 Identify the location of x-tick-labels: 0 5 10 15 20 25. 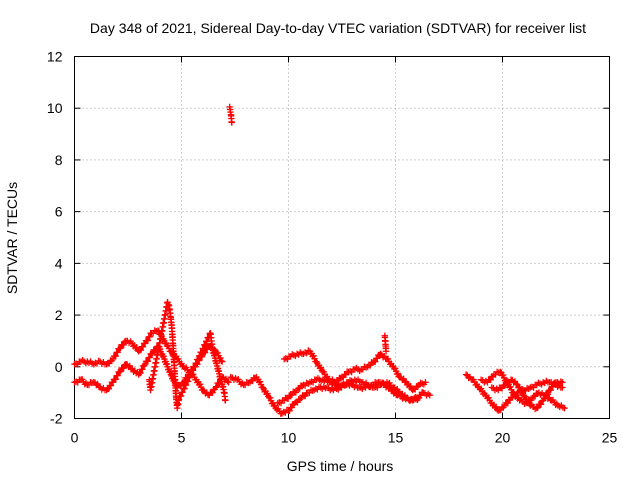
(344, 438).